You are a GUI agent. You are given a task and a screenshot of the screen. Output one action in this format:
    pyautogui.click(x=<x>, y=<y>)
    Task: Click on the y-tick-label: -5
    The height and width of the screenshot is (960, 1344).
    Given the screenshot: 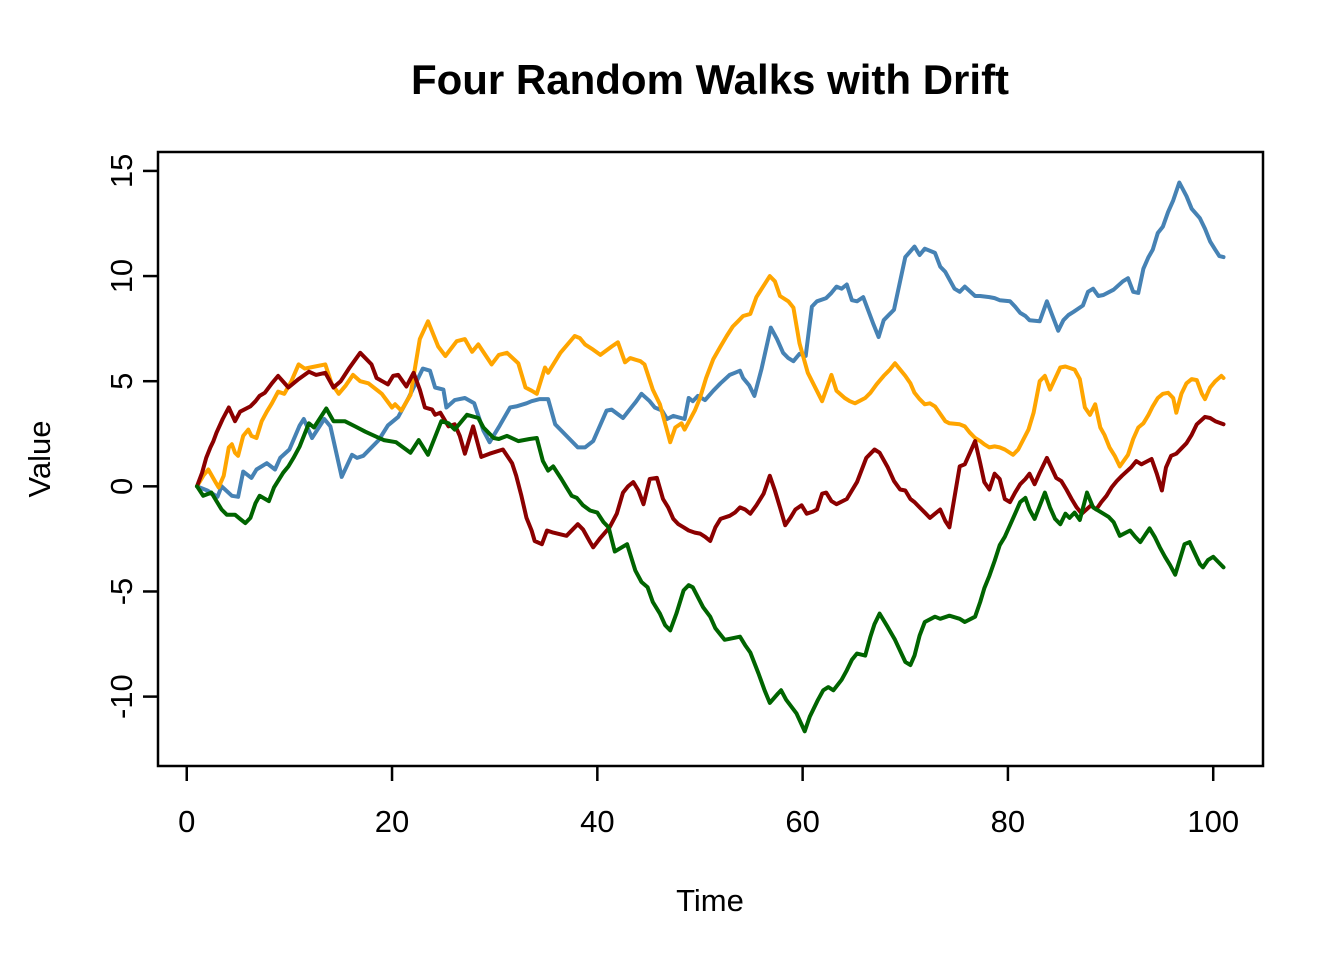 What is the action you would take?
    pyautogui.click(x=121, y=592)
    